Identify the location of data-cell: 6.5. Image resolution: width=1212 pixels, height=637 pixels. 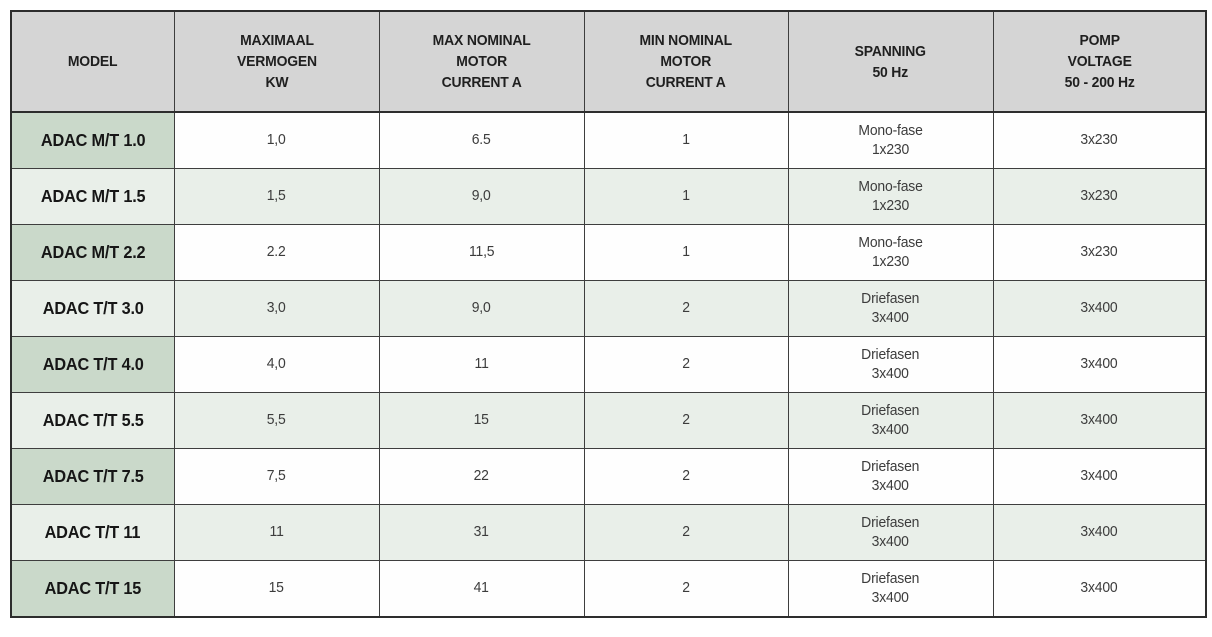
(481, 140).